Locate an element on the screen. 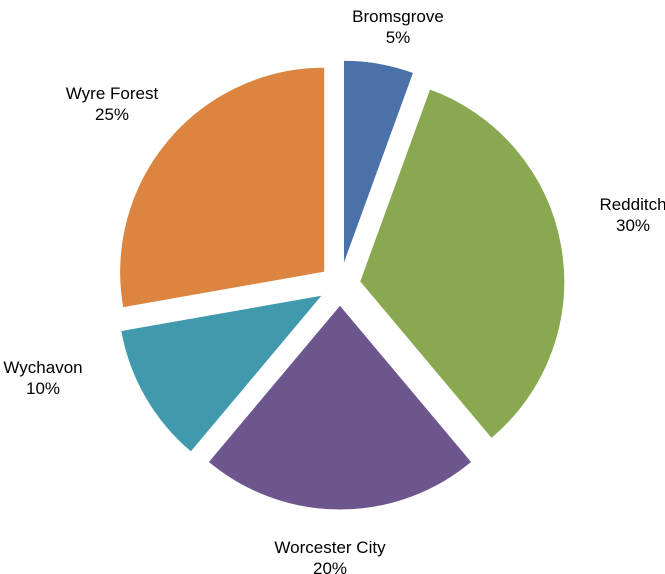 This screenshot has width=665, height=574. slice-category-label-wyre-forest: Wyre Forest is located at coordinates (112, 93).